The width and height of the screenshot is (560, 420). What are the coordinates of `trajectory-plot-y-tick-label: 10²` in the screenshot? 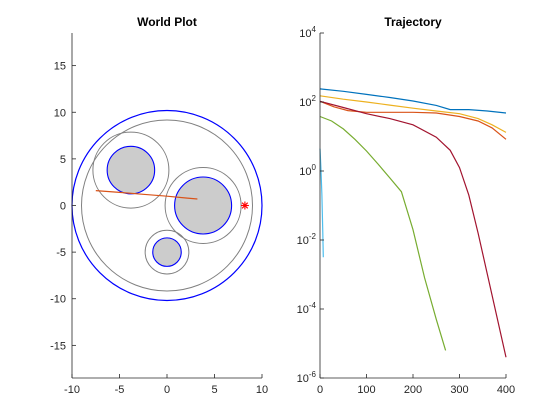 It's located at (307, 101).